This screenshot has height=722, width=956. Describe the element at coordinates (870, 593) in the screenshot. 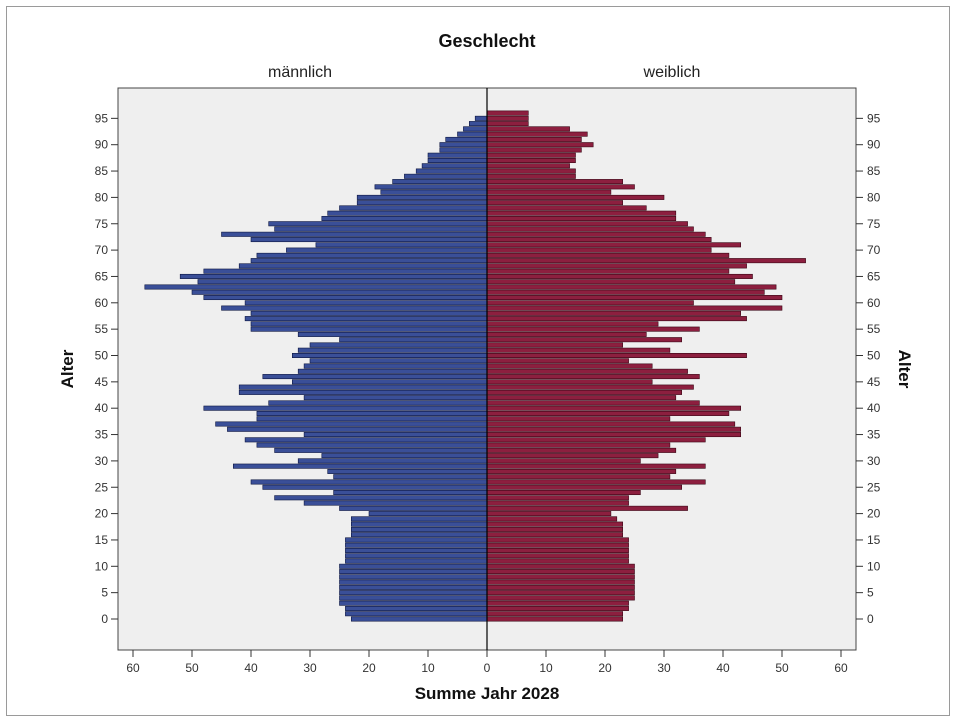

I see `y-tick-label-right-5: 5` at that location.